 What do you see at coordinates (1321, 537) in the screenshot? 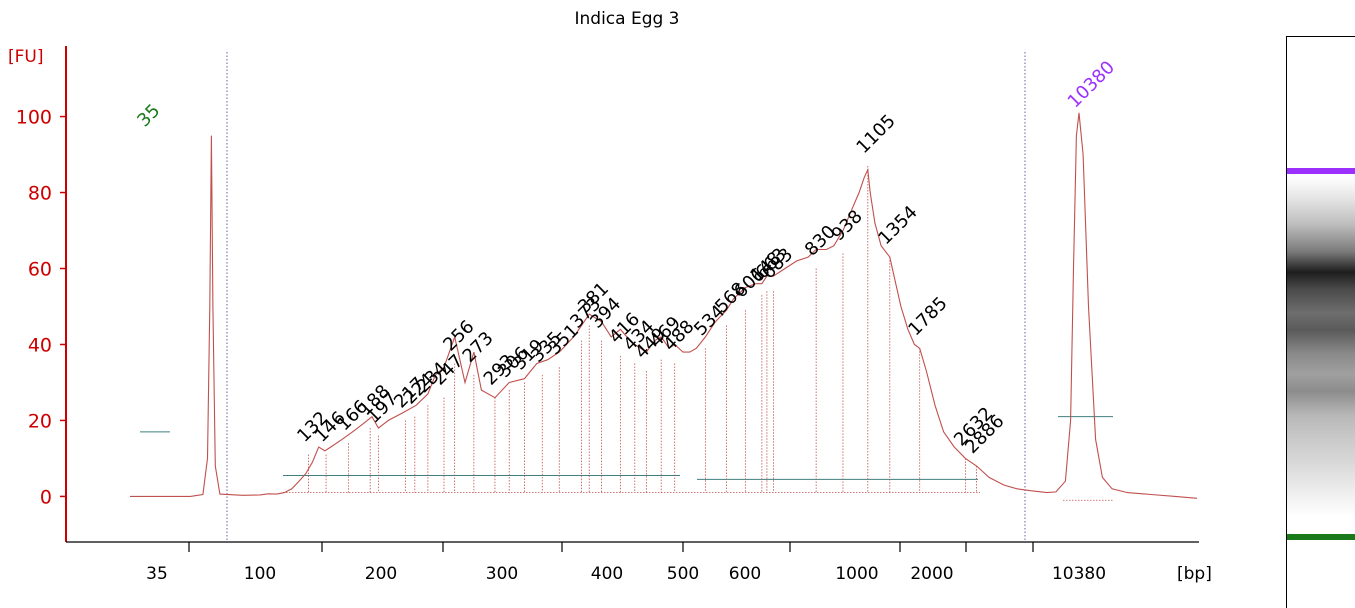
I see `gel-lower-marker-band` at bounding box center [1321, 537].